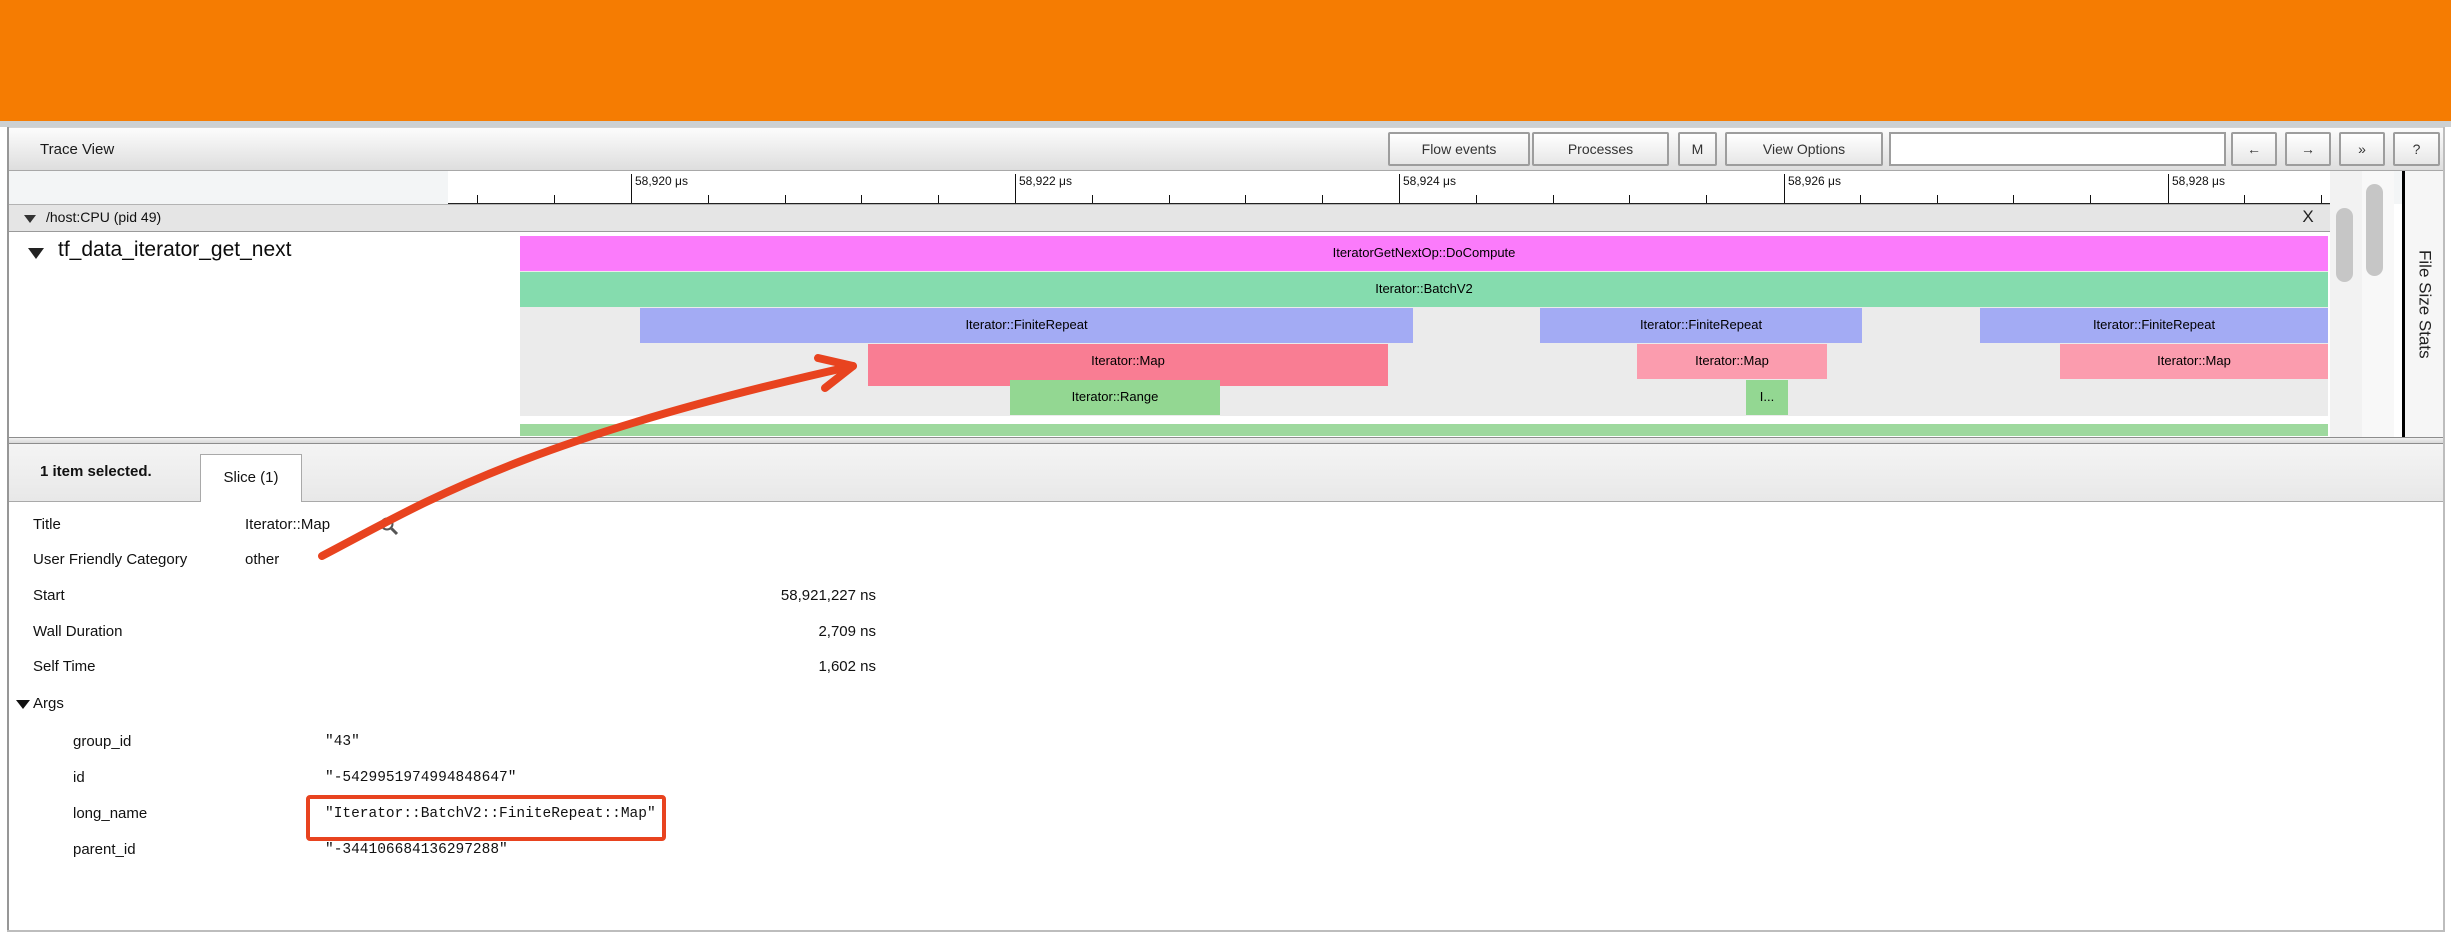  I want to click on panel-splitter, so click(1226, 440).